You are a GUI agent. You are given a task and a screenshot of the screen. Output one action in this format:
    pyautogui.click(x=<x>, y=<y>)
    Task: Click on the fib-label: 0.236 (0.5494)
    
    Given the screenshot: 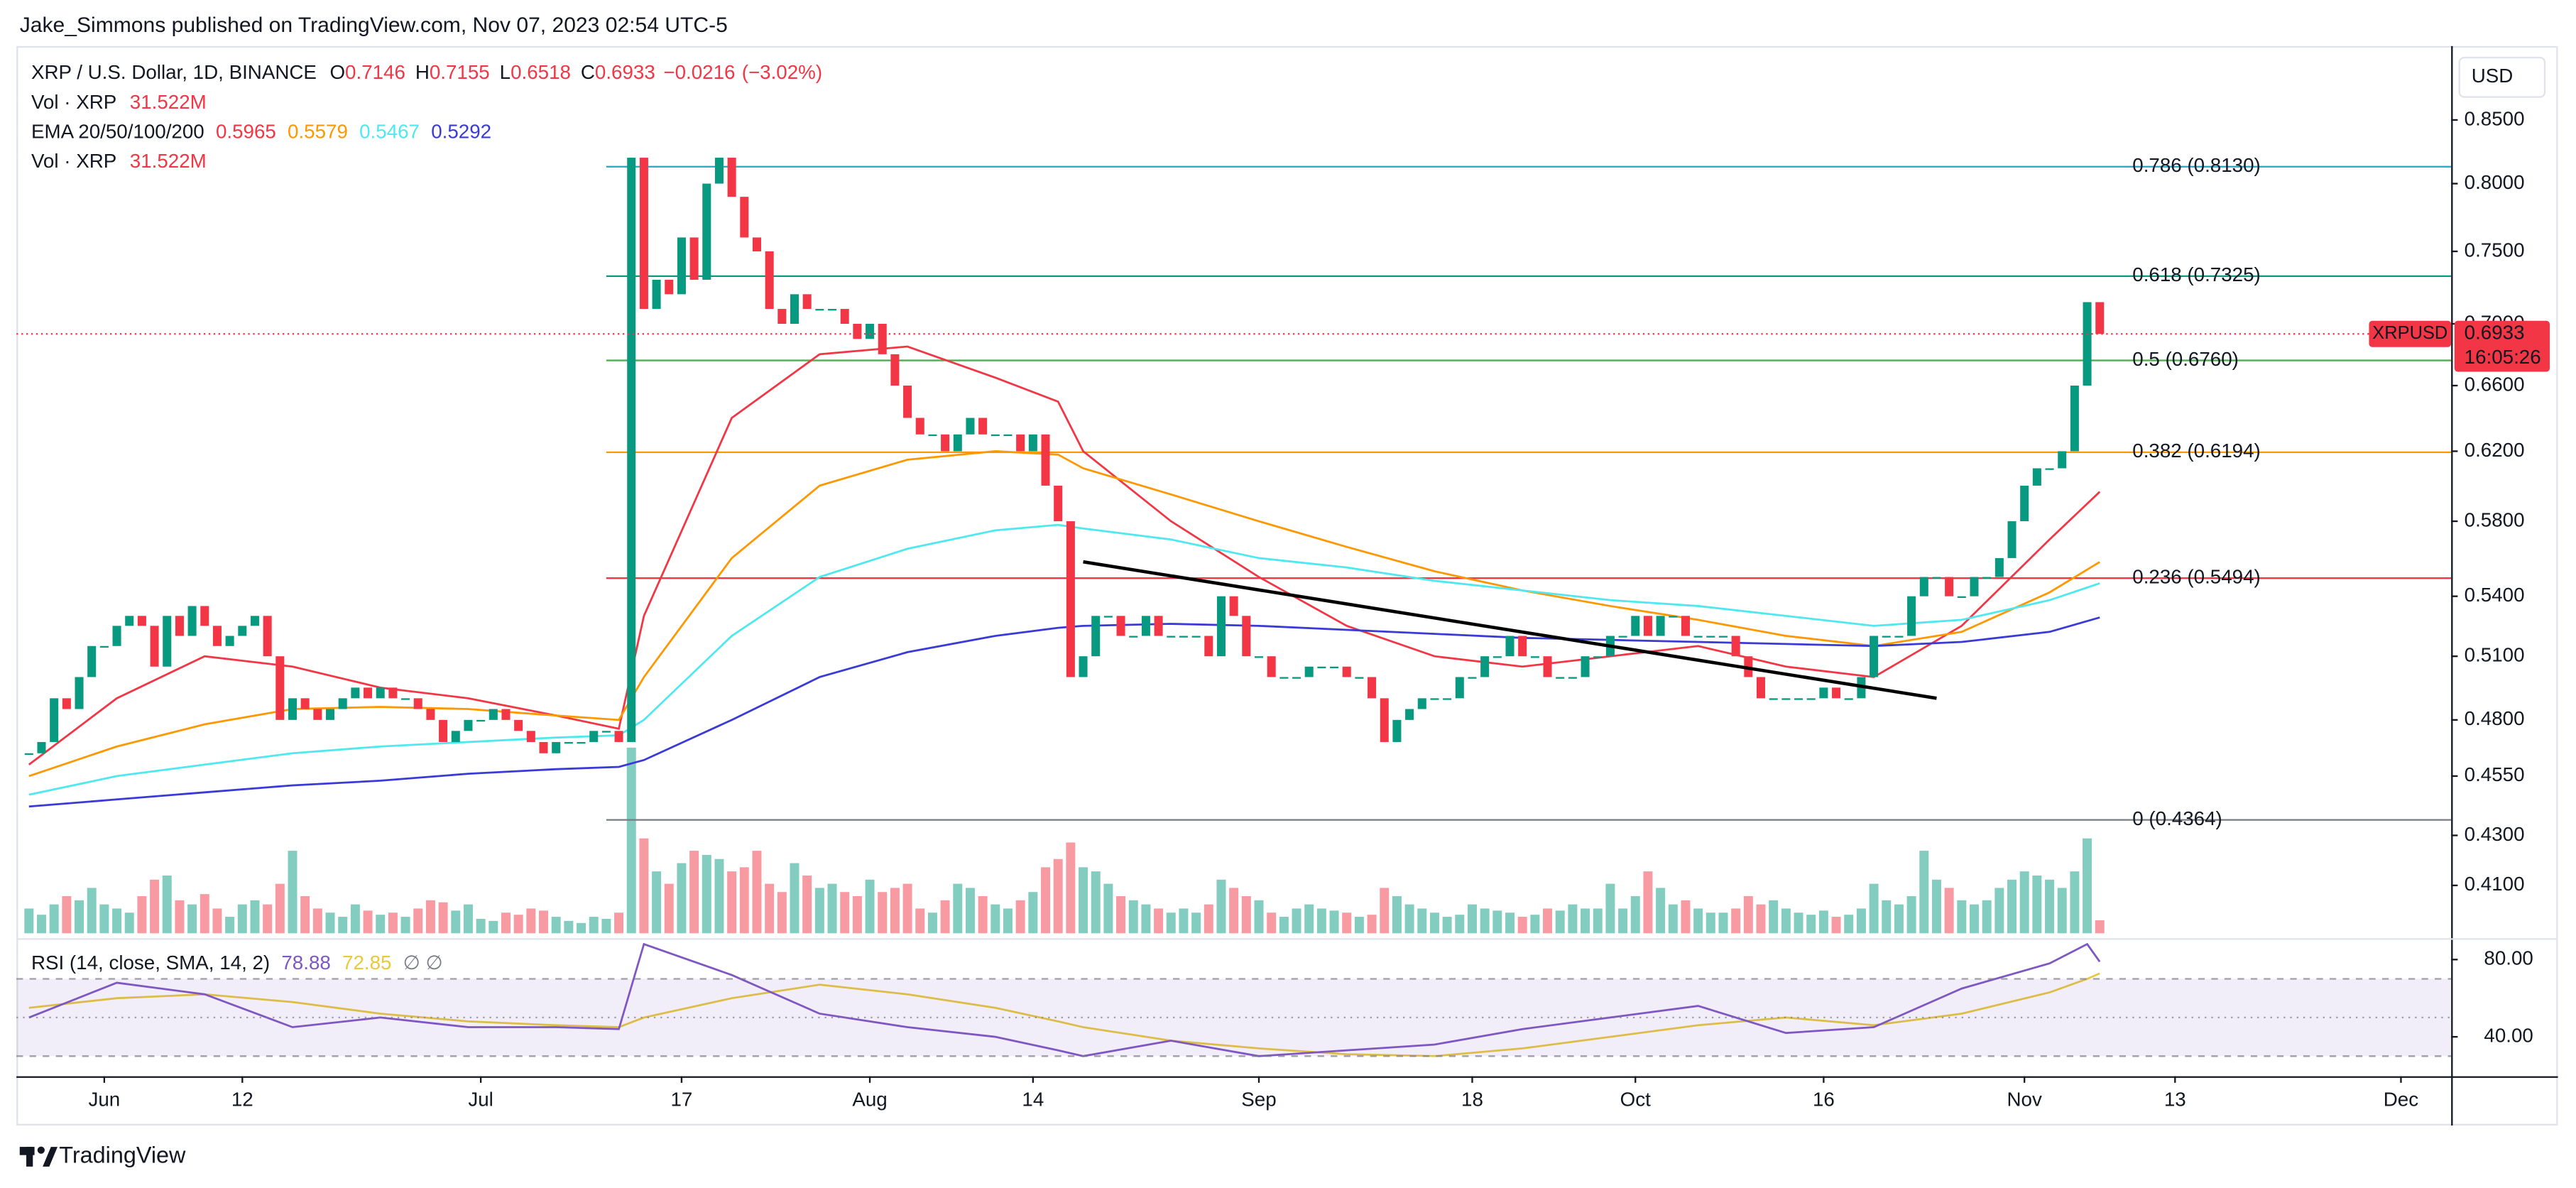 What is the action you would take?
    pyautogui.click(x=2196, y=576)
    